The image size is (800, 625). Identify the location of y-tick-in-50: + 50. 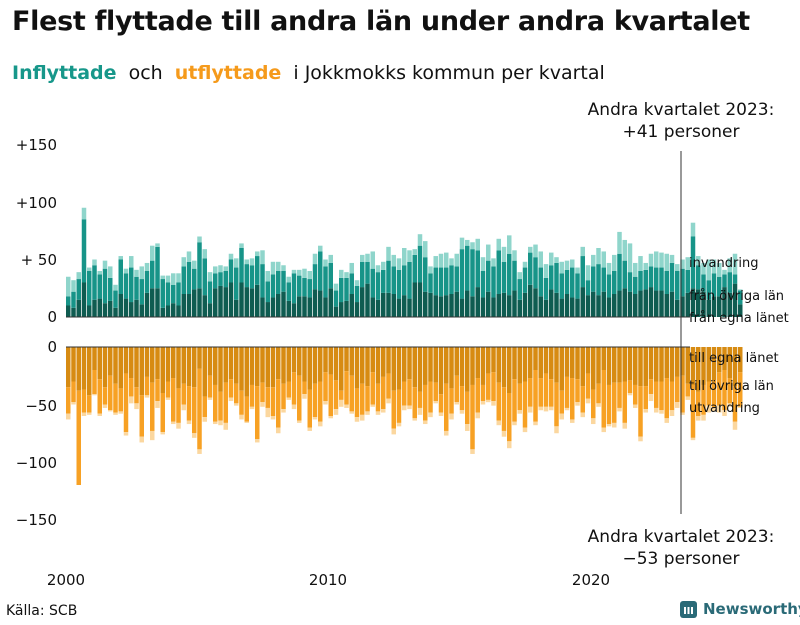
(39, 260).